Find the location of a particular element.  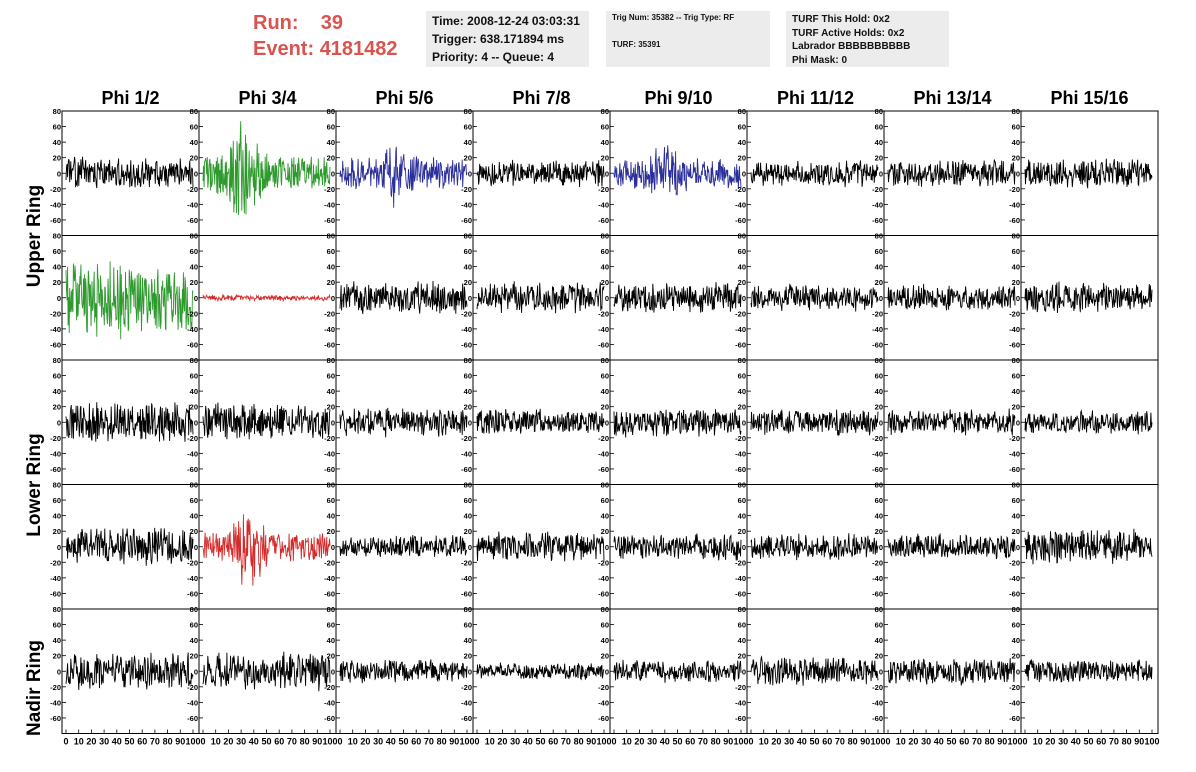

run-label: Run: is located at coordinates (276, 23).